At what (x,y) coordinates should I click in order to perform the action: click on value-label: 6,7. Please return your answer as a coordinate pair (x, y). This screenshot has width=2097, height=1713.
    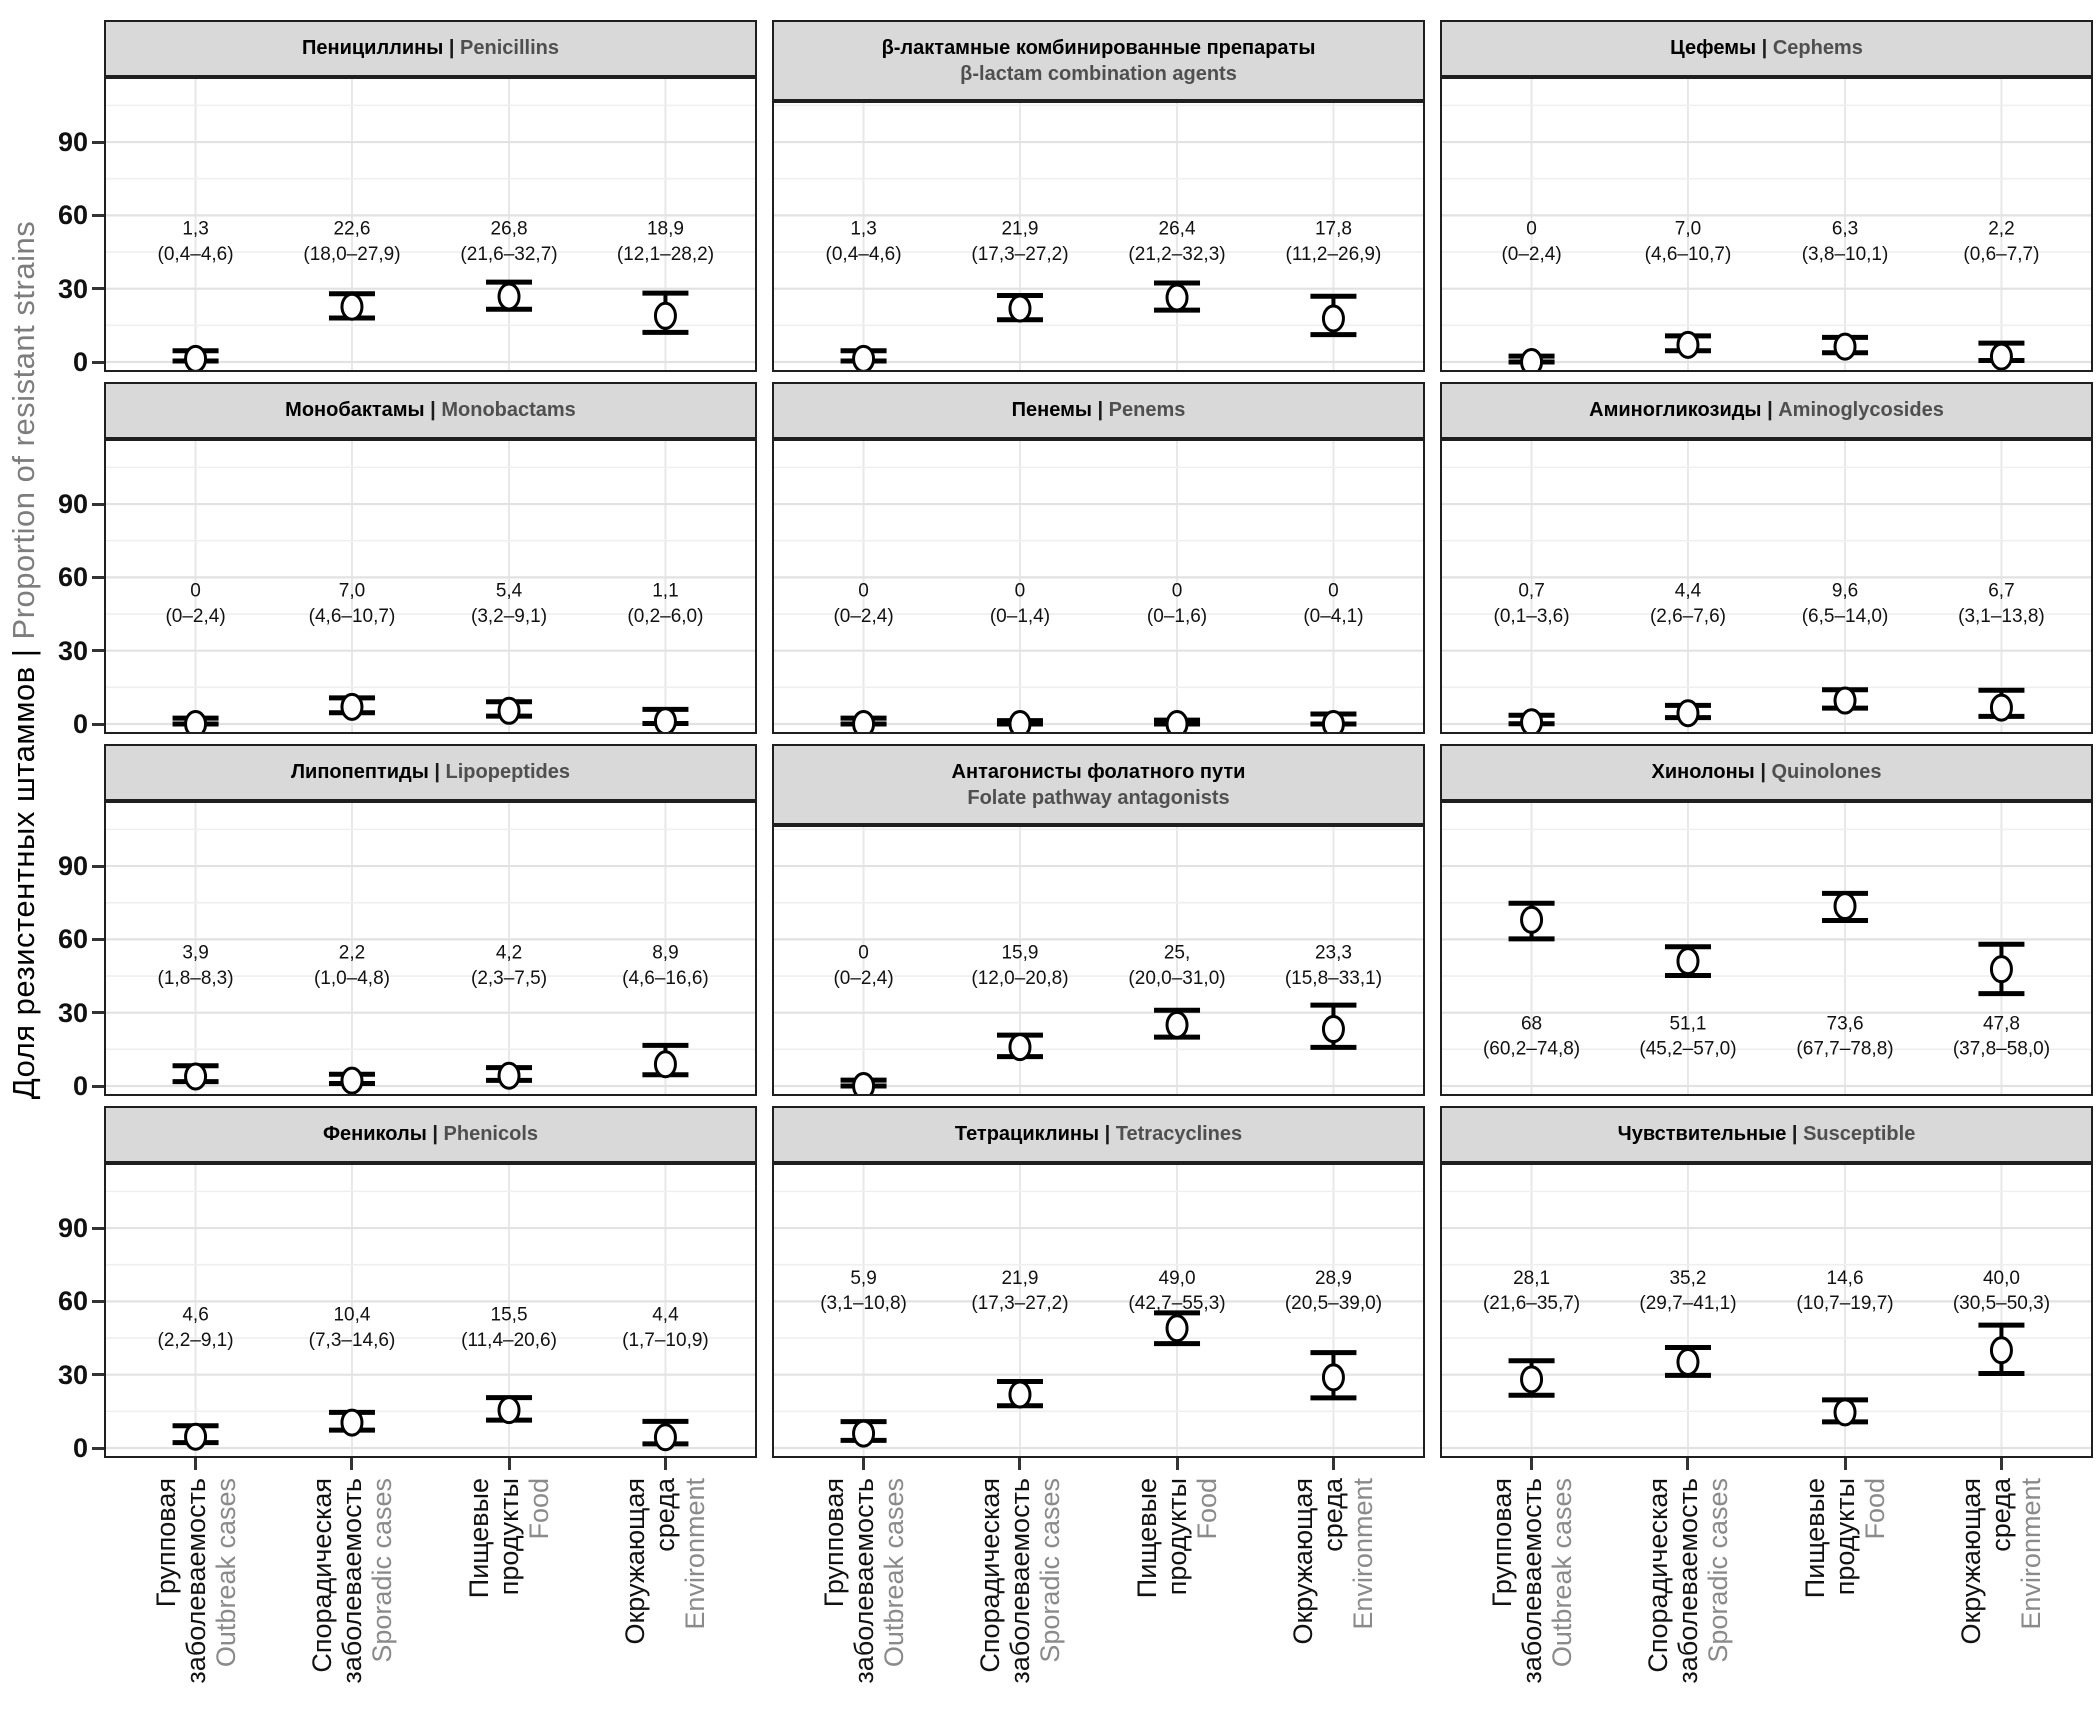
    Looking at the image, I should click on (2001, 591).